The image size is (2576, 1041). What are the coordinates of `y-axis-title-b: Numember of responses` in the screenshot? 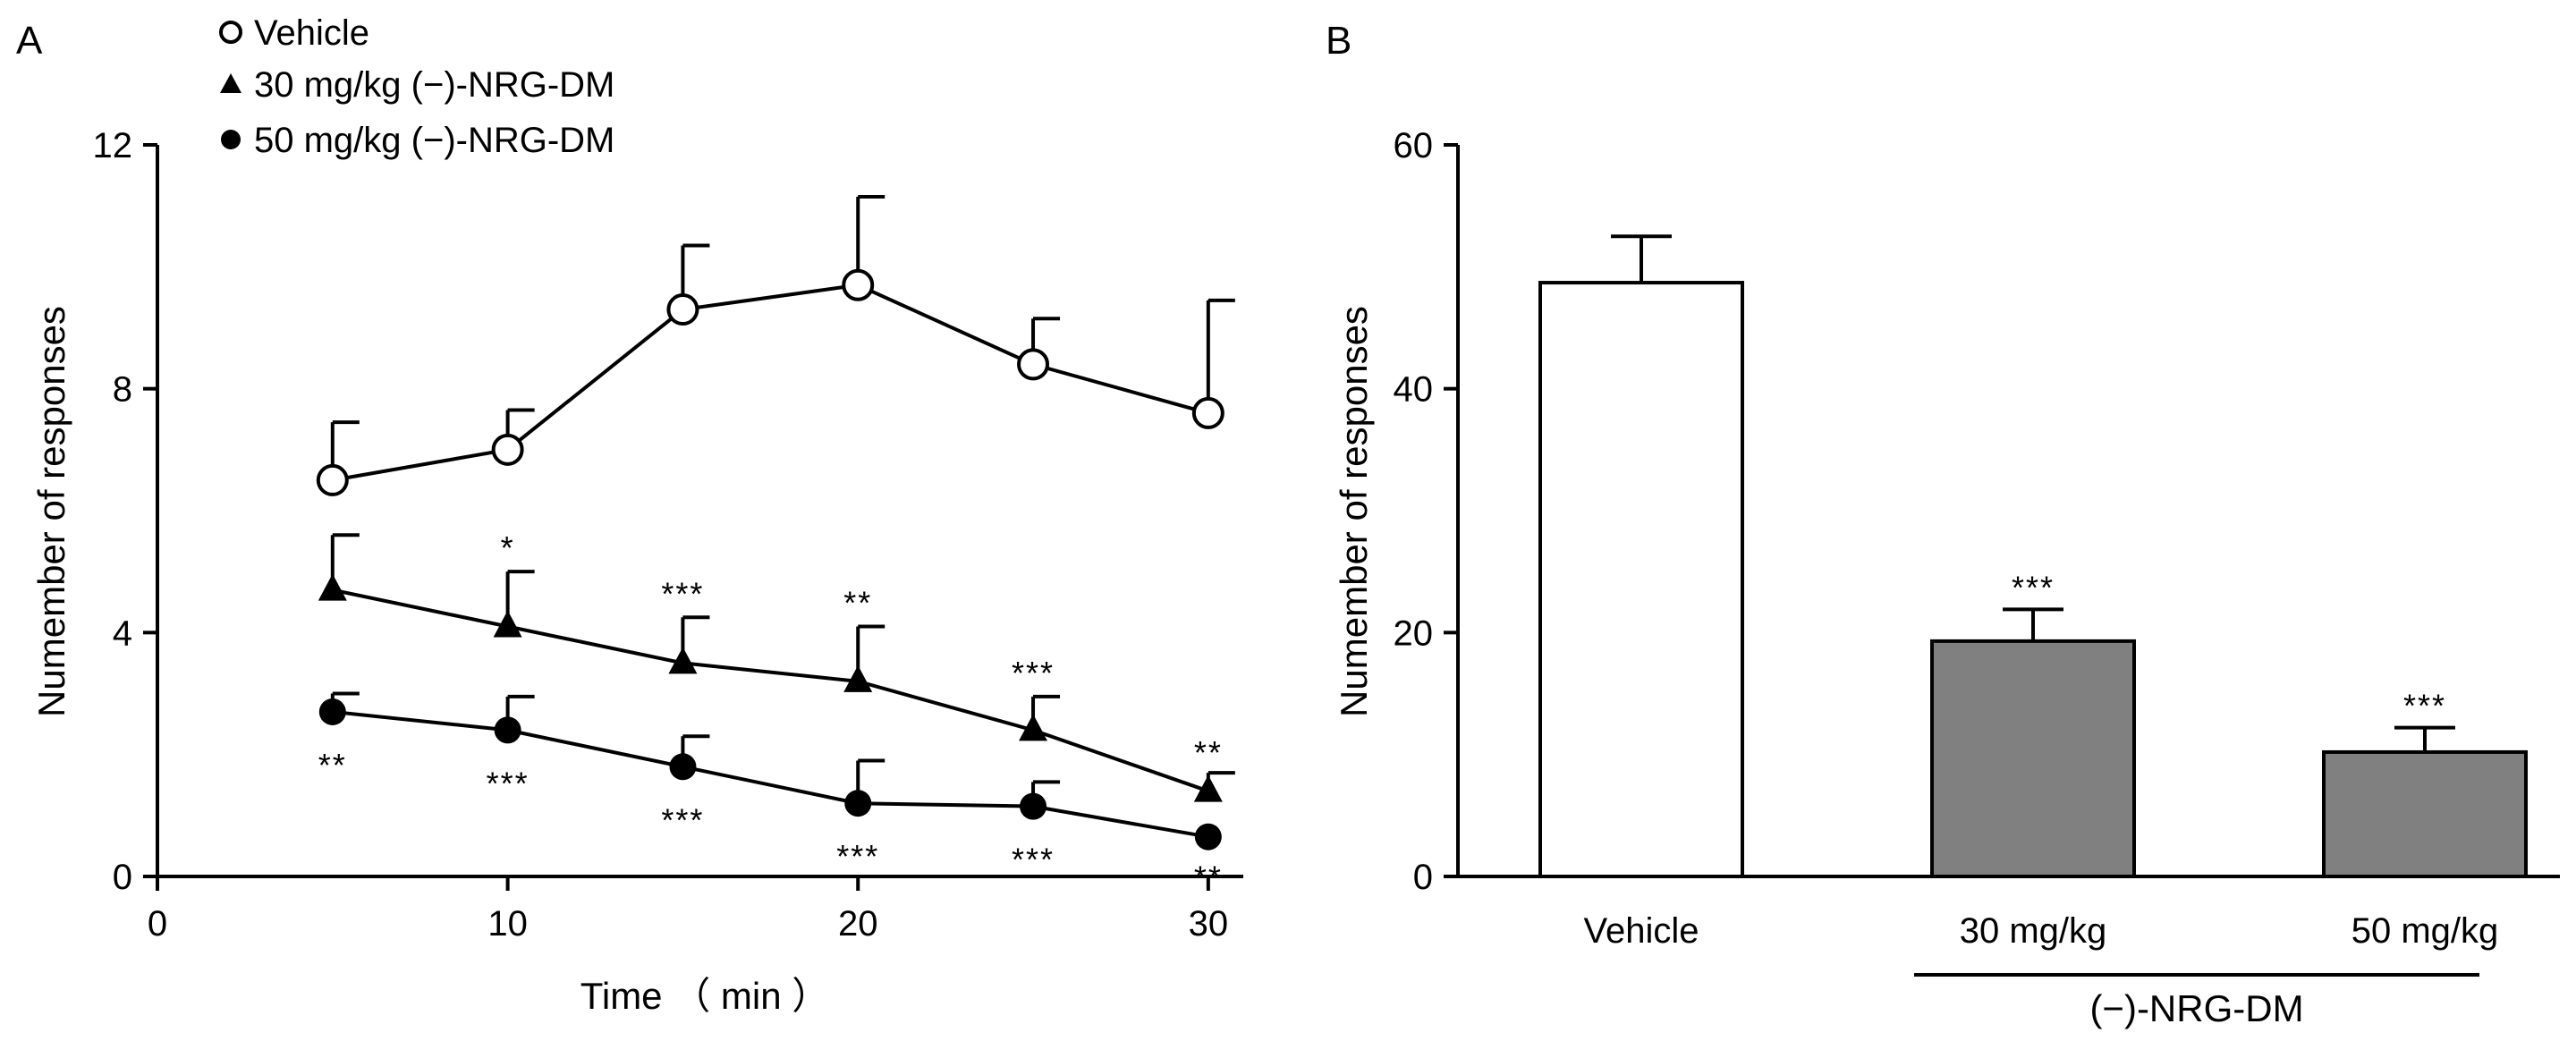 It's located at (1354, 512).